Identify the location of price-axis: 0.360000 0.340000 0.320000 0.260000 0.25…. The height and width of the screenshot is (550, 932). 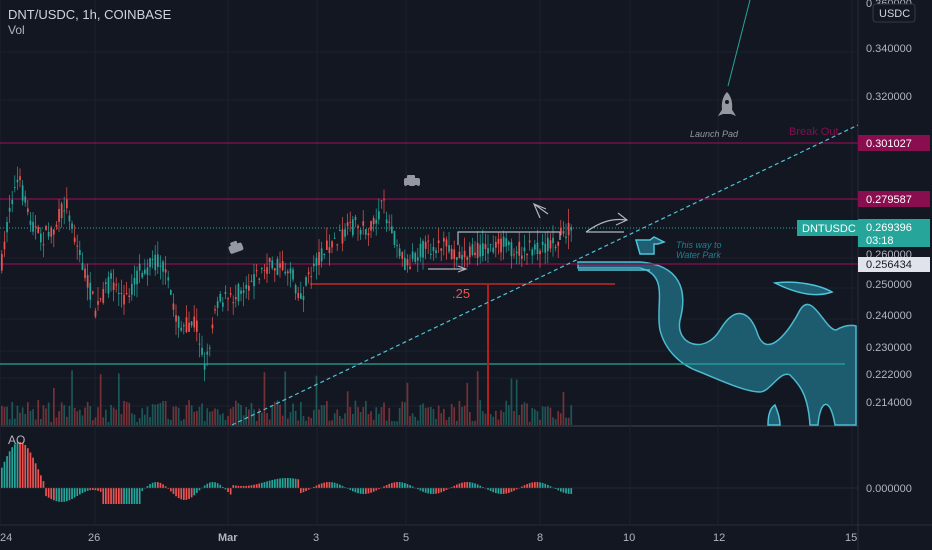
(889, 247).